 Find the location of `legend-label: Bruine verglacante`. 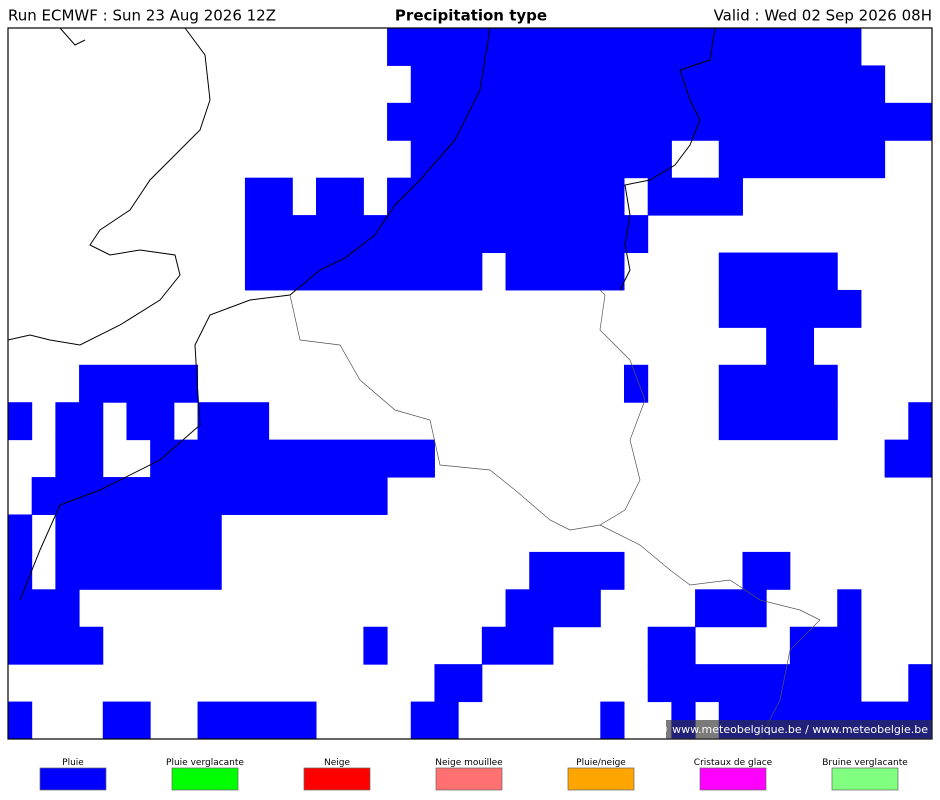

legend-label: Bruine verglacante is located at coordinates (865, 763).